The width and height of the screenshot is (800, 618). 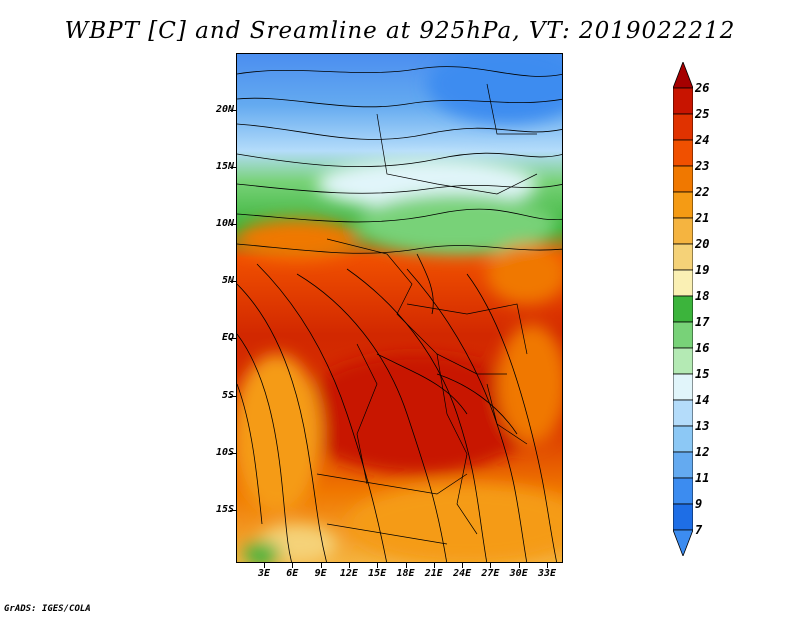 What do you see at coordinates (683, 75) in the screenshot?
I see `colorbar-top-triangle` at bounding box center [683, 75].